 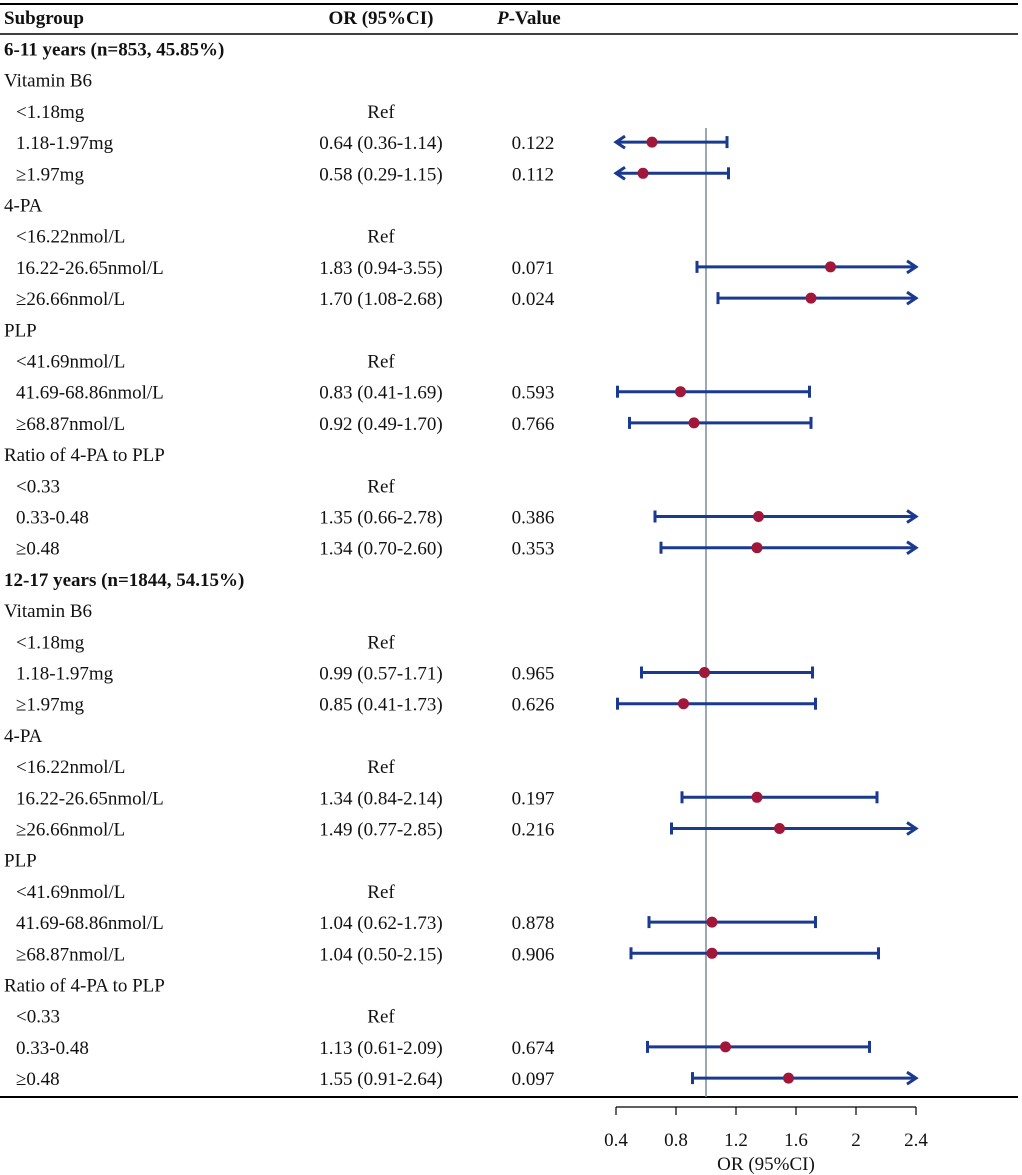 What do you see at coordinates (533, 268) in the screenshot?
I see `p-value: 0.071` at bounding box center [533, 268].